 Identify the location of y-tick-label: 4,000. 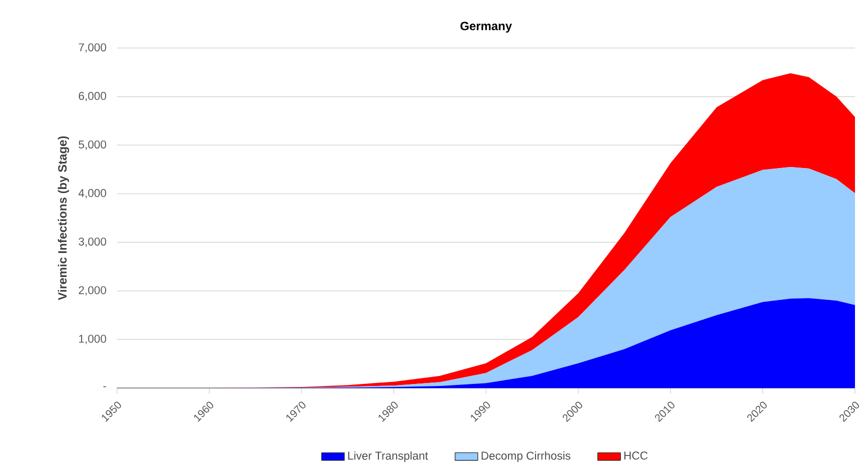
(92, 193).